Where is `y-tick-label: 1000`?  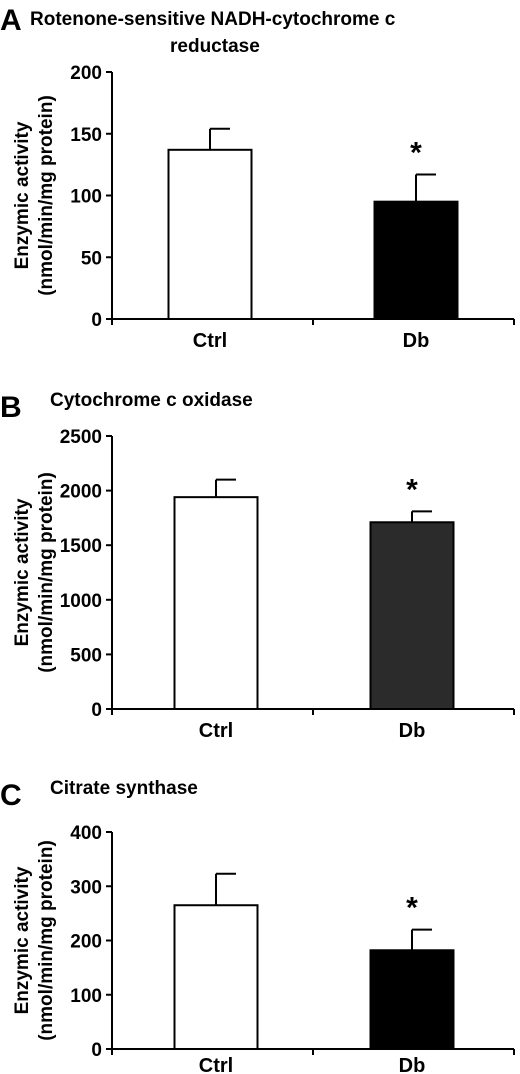 y-tick-label: 1000 is located at coordinates (81, 601).